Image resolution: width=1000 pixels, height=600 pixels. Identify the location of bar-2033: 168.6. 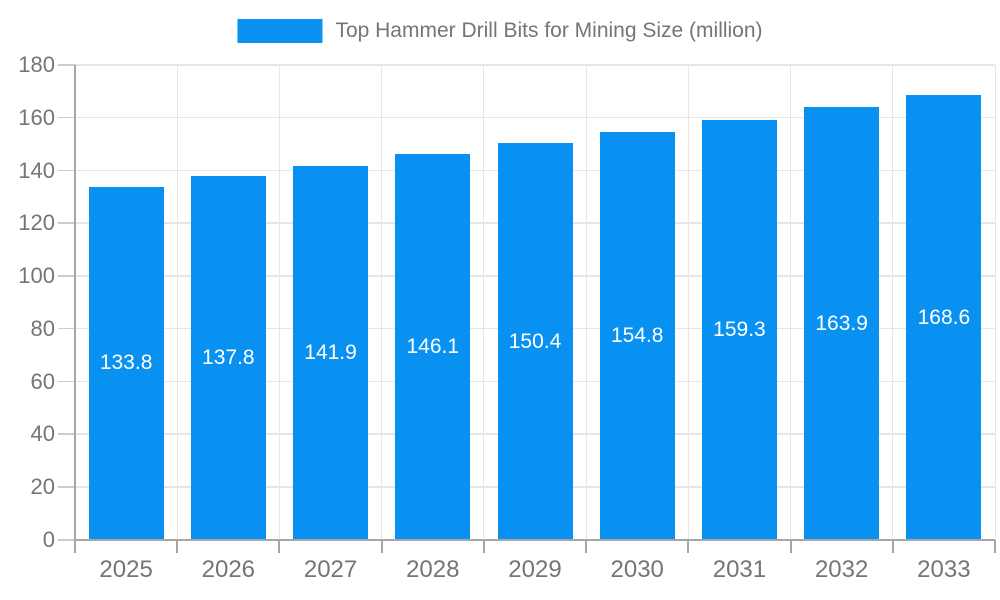
(944, 317).